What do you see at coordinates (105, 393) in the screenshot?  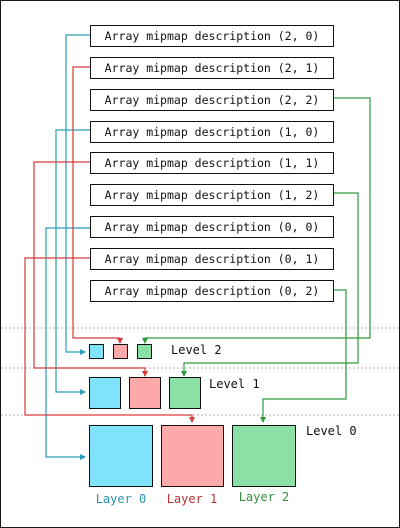 I see `mip-level1-layer0` at bounding box center [105, 393].